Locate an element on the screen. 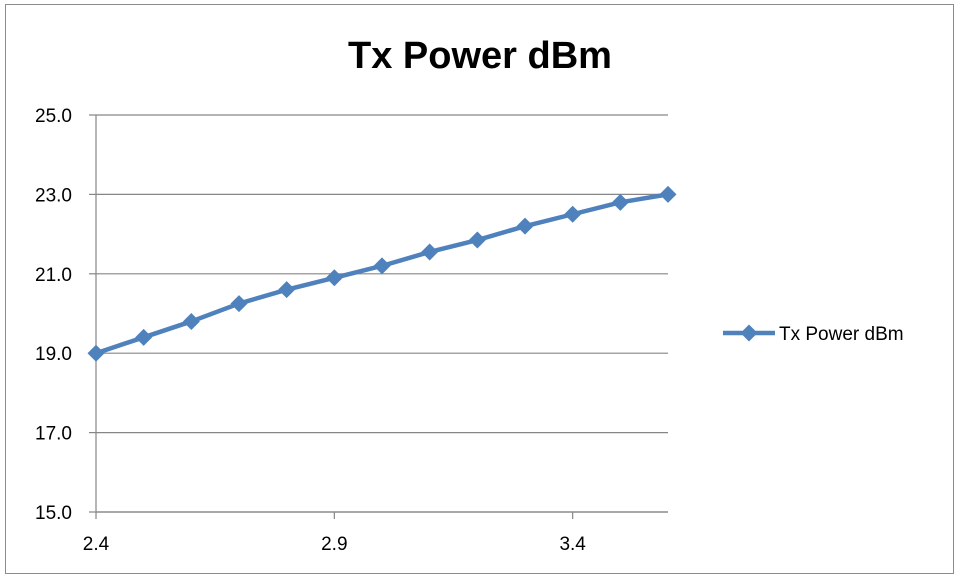 The width and height of the screenshot is (958, 578). y-tick-label: 25.0 is located at coordinates (53, 116).